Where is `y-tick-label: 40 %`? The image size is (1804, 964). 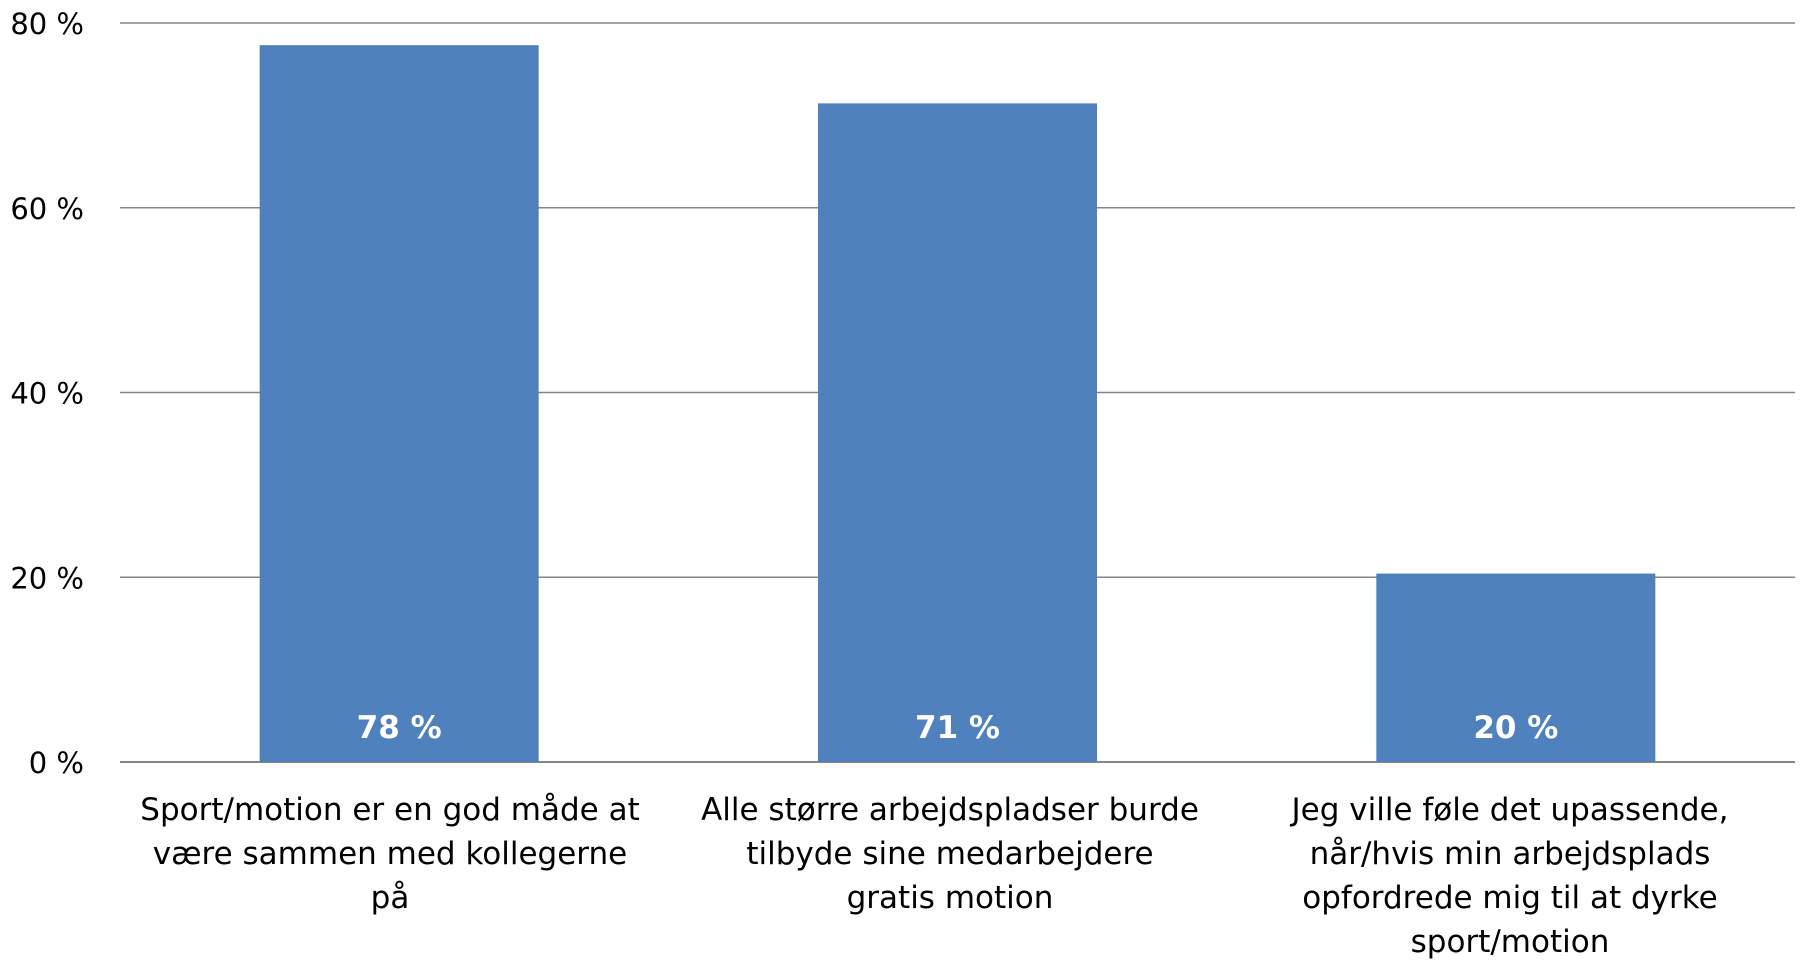 y-tick-label: 40 % is located at coordinates (47, 394).